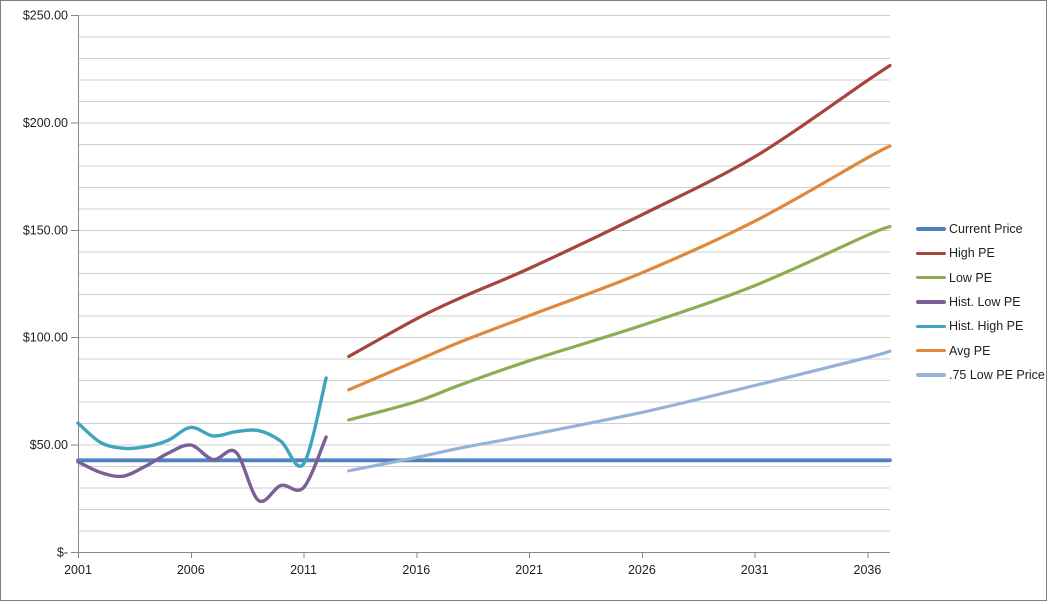  Describe the element at coordinates (931, 326) in the screenshot. I see `legend-swatch-hist-high-pe` at that location.